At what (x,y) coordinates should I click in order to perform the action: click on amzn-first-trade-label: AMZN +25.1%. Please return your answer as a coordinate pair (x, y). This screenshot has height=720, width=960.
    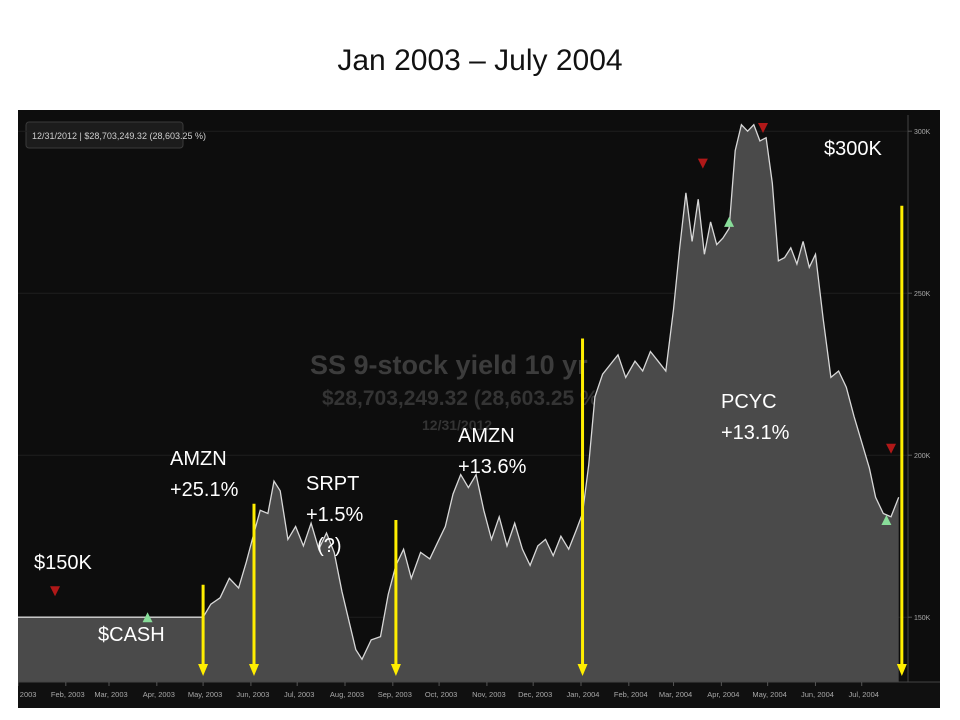
    Looking at the image, I should click on (204, 474).